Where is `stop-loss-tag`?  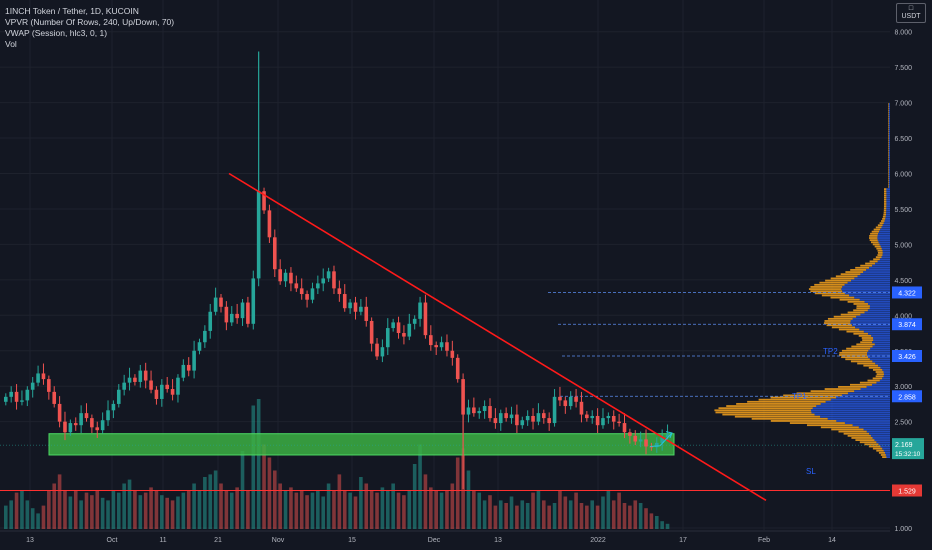
stop-loss-tag is located at coordinates (907, 490).